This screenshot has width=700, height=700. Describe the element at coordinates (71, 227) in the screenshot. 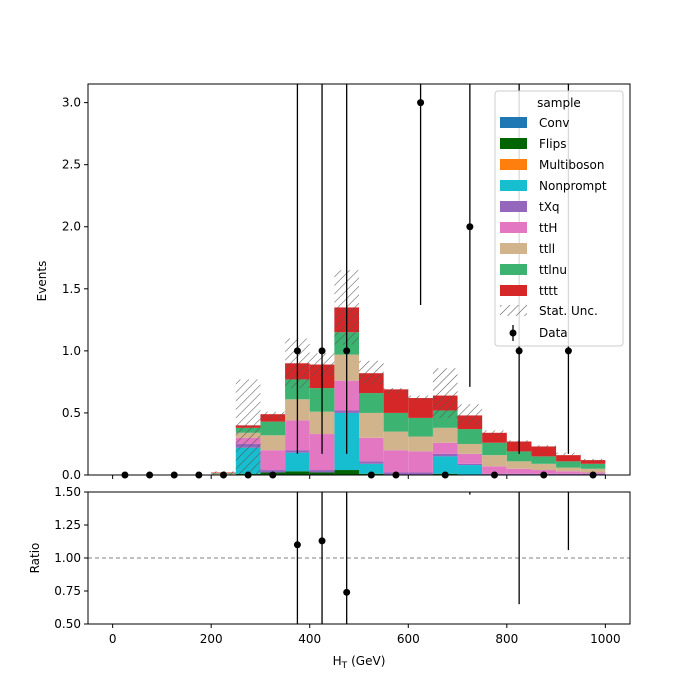

I see `y-tick-label-4: 2.0` at that location.